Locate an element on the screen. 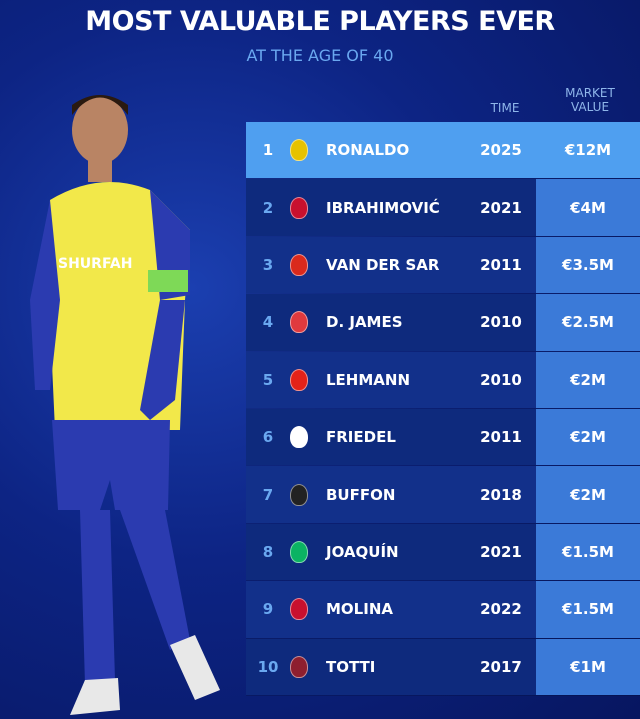 The width and height of the screenshot is (640, 719). table-row: 10 TOTTI 2017 €1M is located at coordinates (443, 667).